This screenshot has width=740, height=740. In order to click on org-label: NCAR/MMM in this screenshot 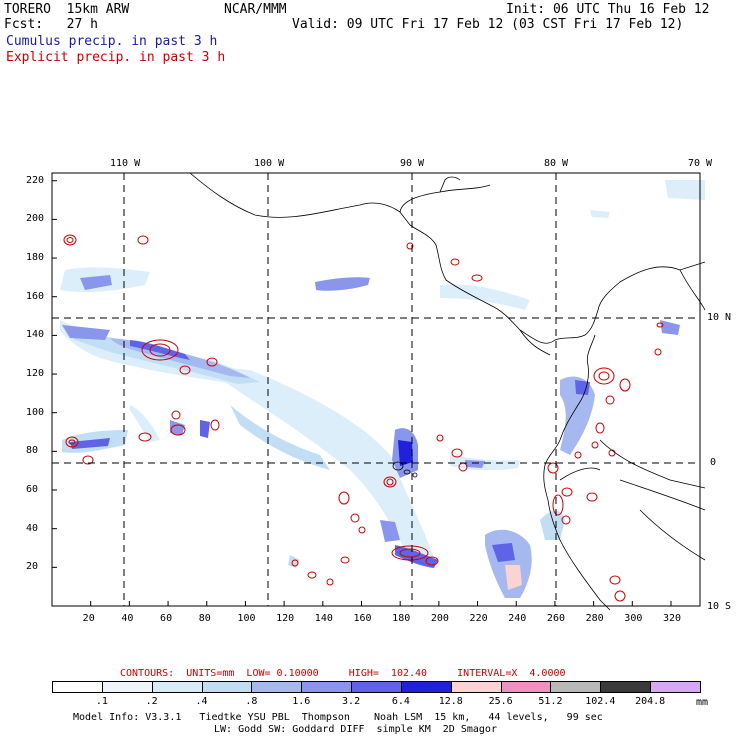, I will do `click(255, 9)`.